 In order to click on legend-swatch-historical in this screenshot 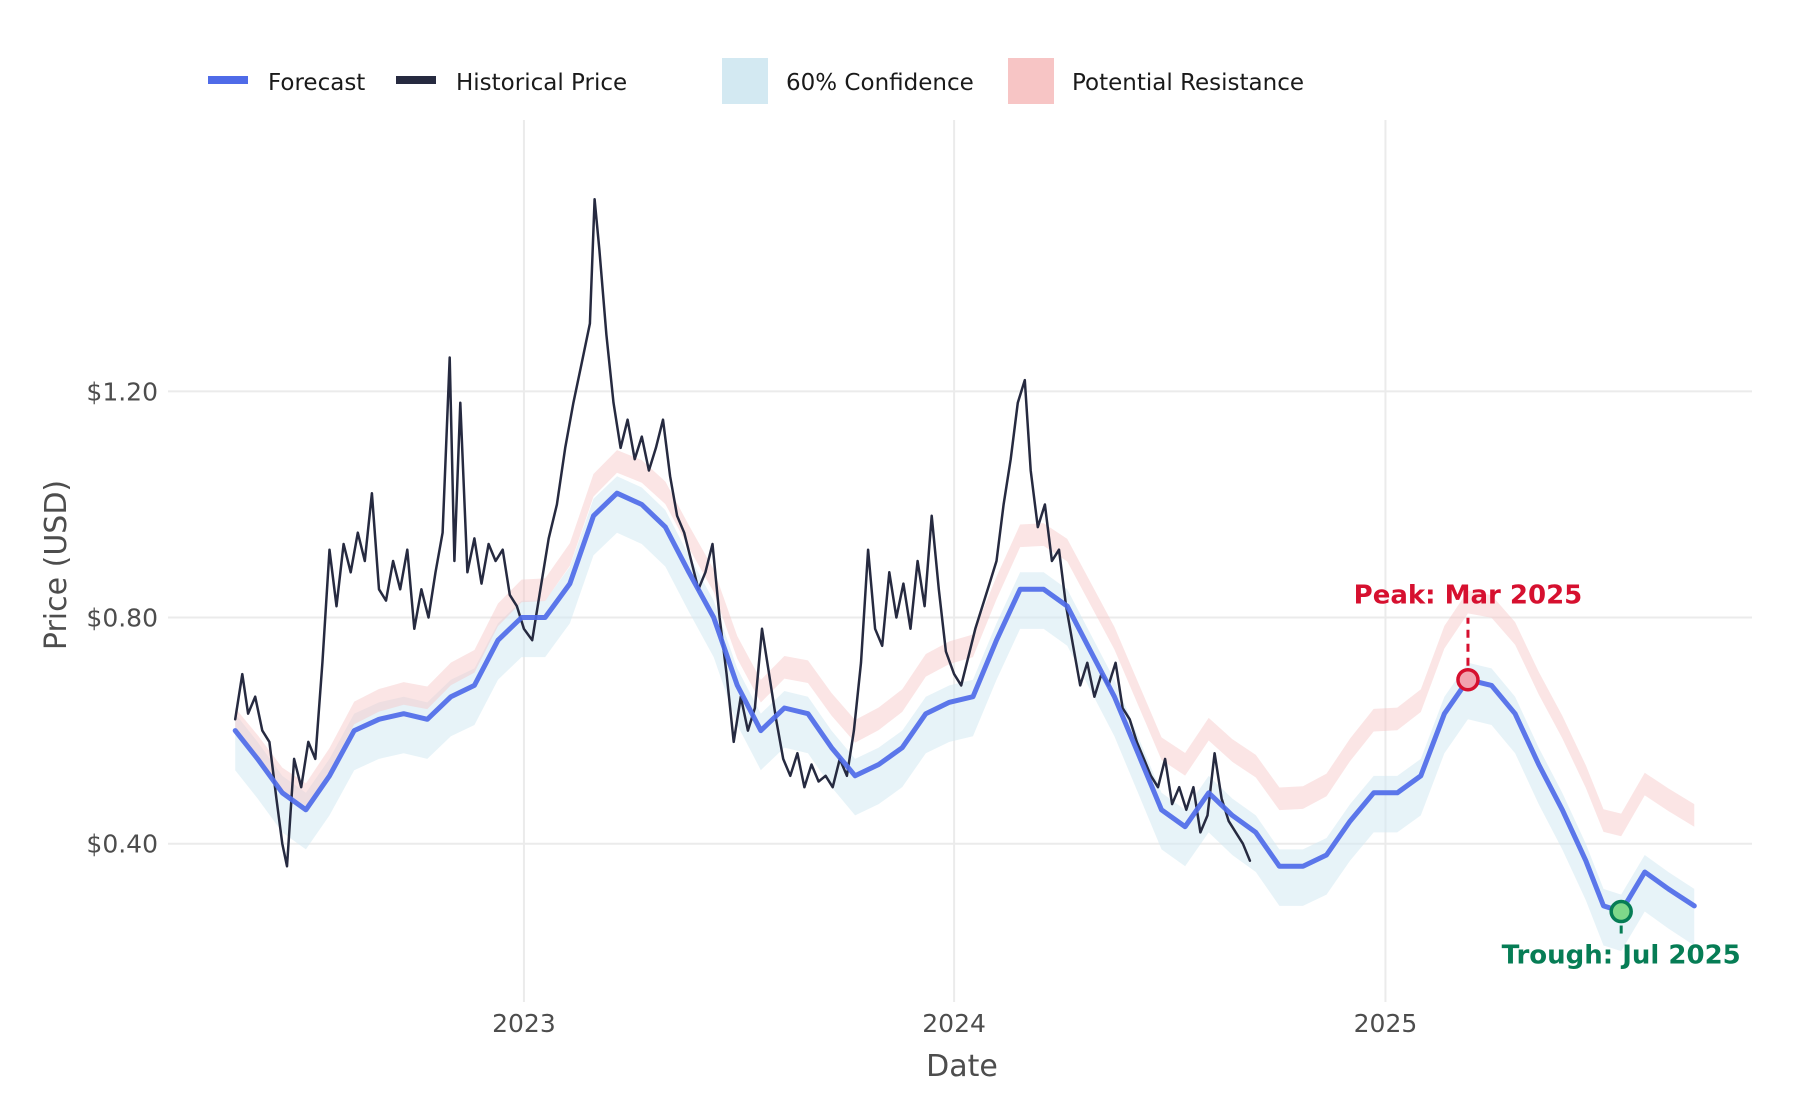, I will do `click(416, 80)`.